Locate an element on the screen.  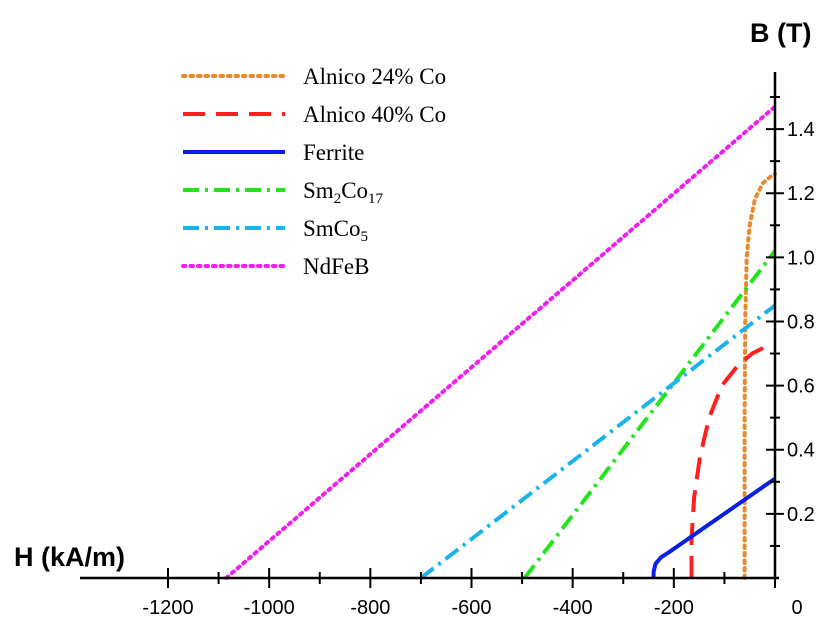
legend-label: Ferrite is located at coordinates (333, 152).